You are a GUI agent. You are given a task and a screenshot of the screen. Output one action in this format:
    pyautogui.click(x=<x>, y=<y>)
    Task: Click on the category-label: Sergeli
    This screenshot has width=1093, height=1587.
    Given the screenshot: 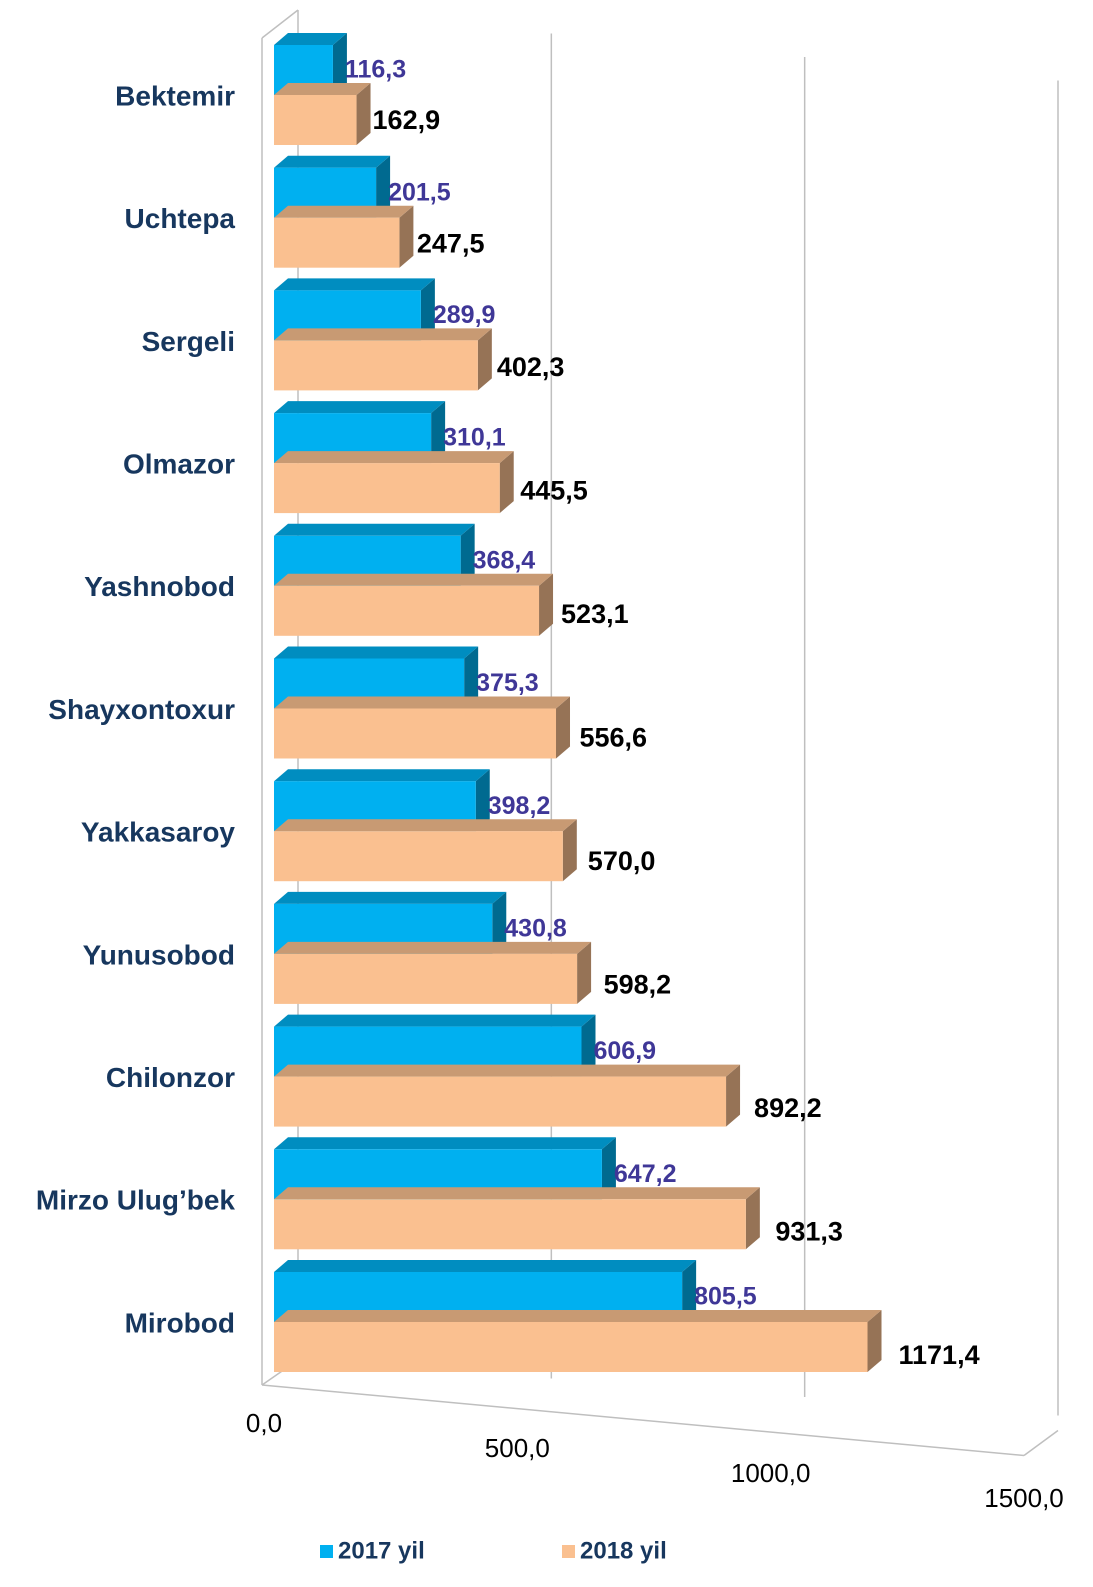 What is the action you would take?
    pyautogui.click(x=188, y=341)
    